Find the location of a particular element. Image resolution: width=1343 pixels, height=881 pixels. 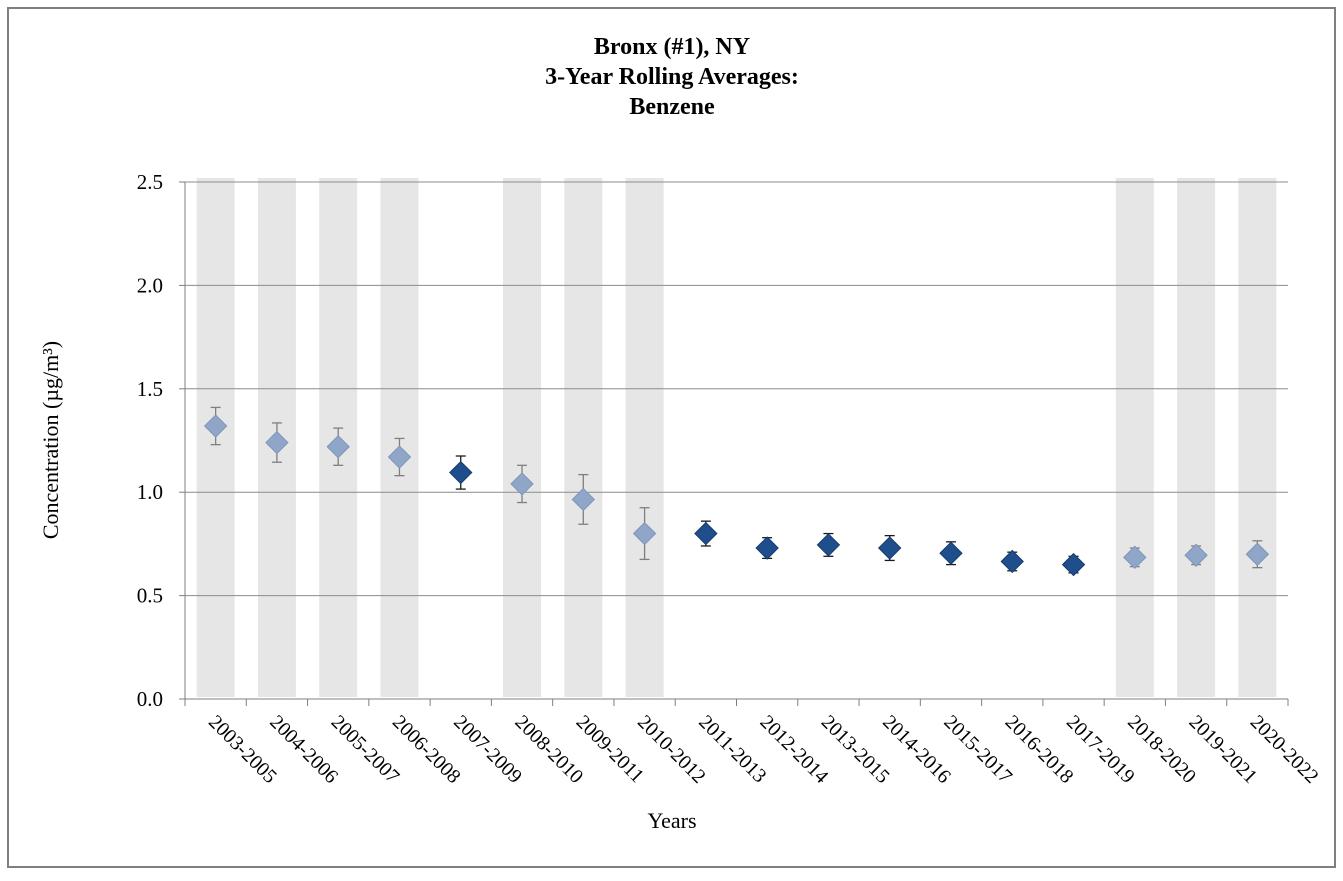

y-tick-label: 2.5 is located at coordinates (150, 182).